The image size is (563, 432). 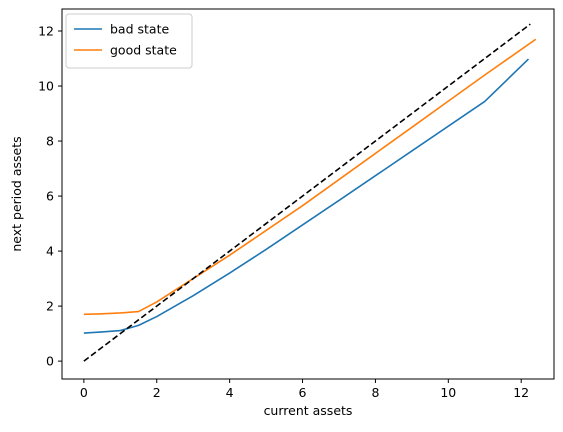 I want to click on legend-box, so click(x=129, y=41).